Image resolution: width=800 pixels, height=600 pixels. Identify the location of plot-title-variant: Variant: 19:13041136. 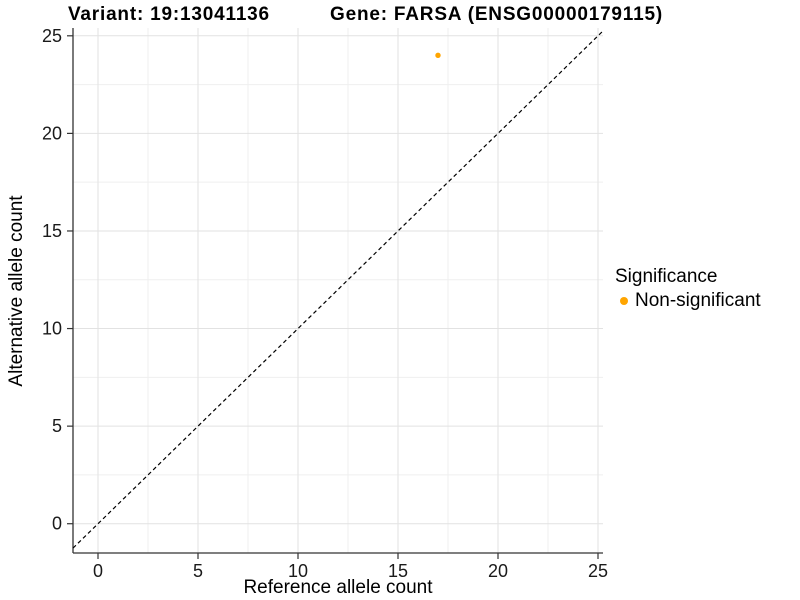
(169, 14).